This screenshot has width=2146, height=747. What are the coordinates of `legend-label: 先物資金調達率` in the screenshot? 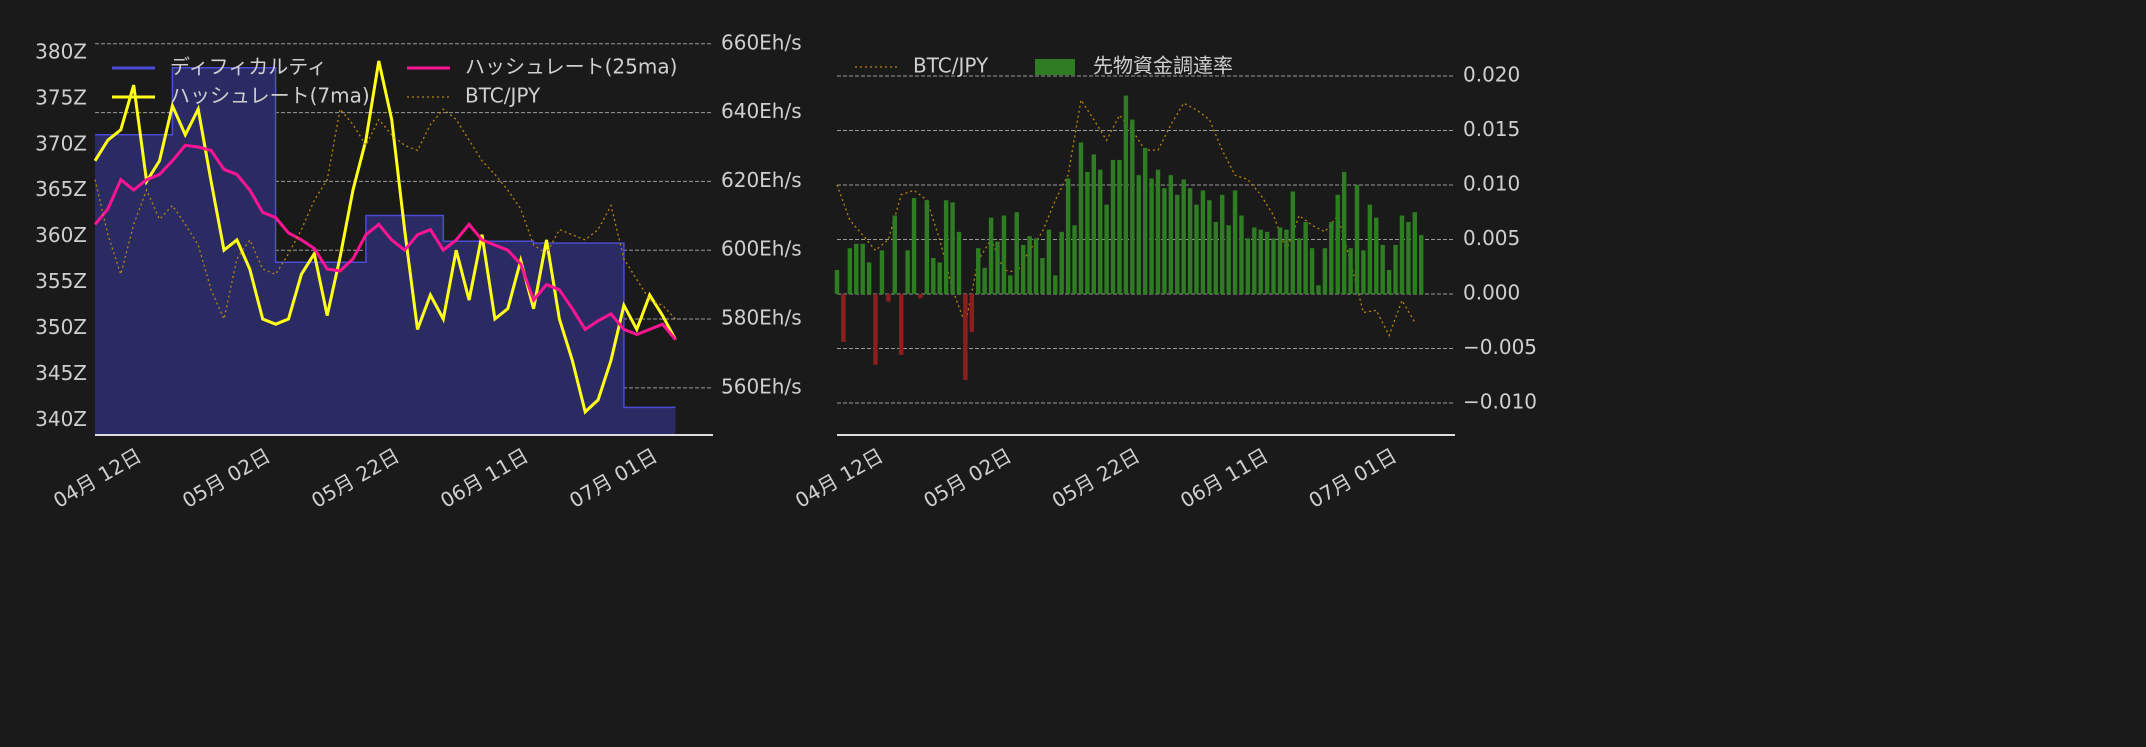 It's located at (1163, 66).